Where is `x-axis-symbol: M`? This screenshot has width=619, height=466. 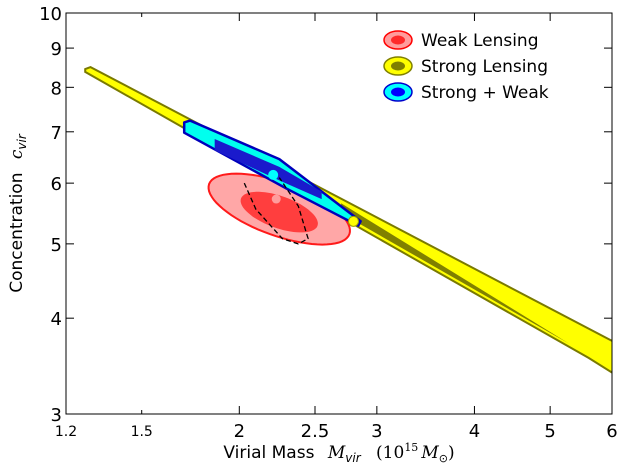
x-axis-symbol: M is located at coordinates (336, 453).